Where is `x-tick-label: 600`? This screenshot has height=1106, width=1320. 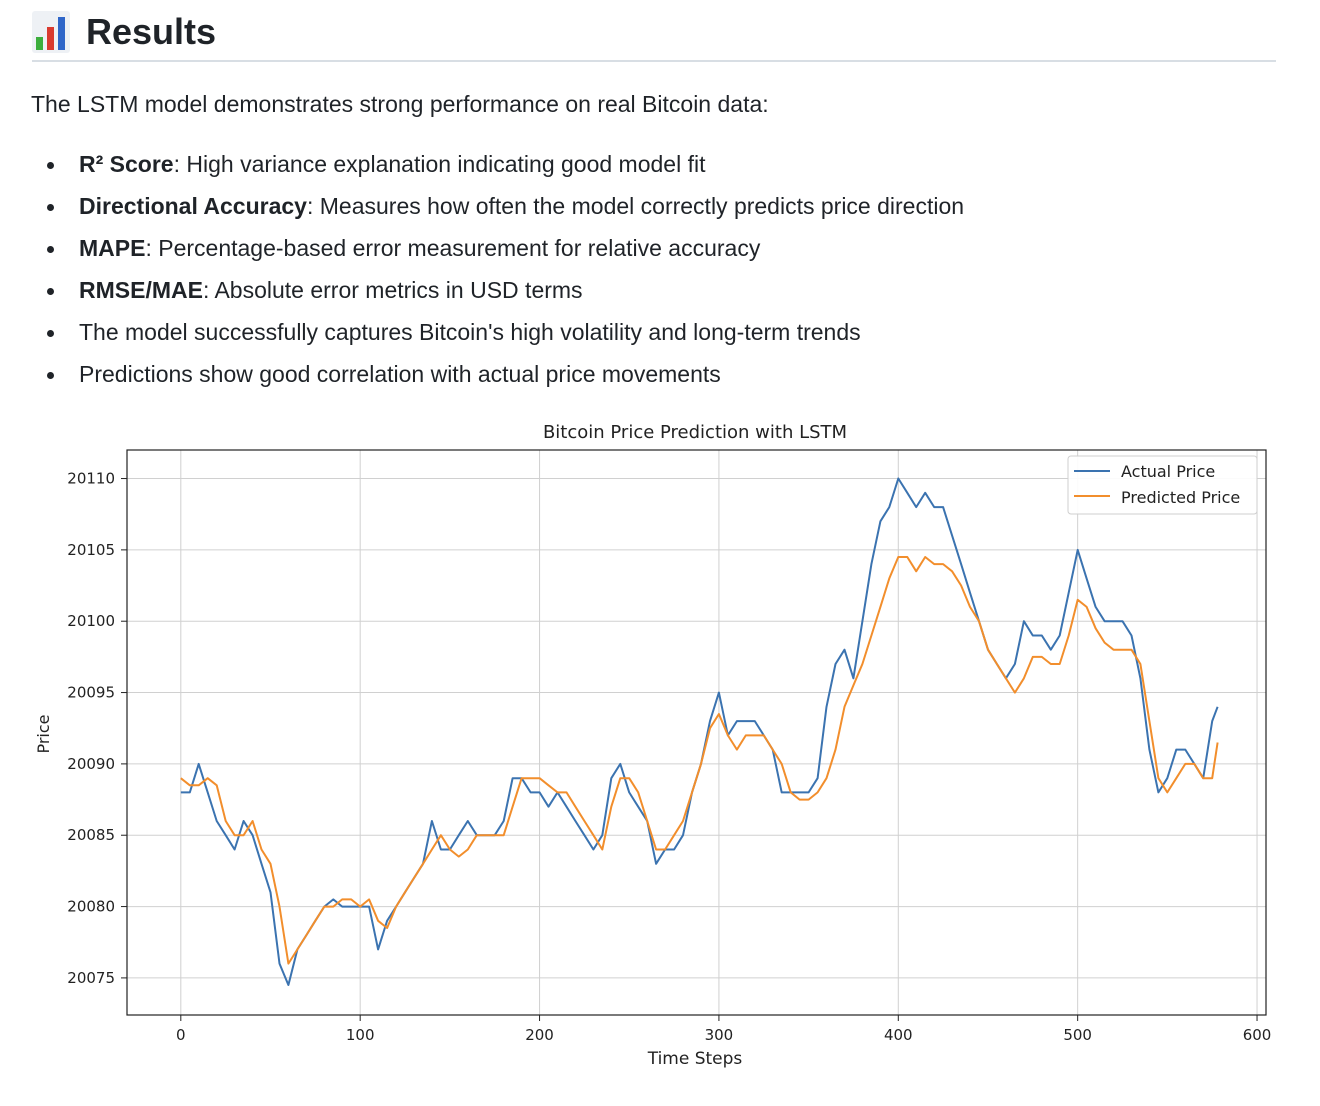
x-tick-label: 600 is located at coordinates (1257, 1035).